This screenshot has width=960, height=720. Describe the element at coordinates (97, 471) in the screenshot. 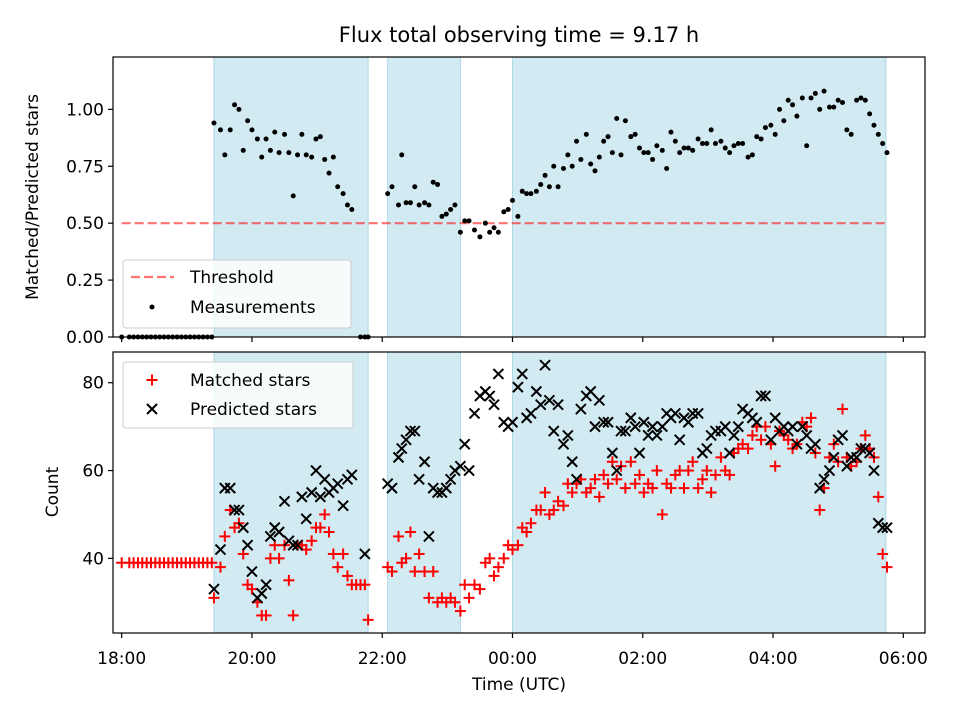

I see `bottom-y-axis: 40 60 80` at that location.